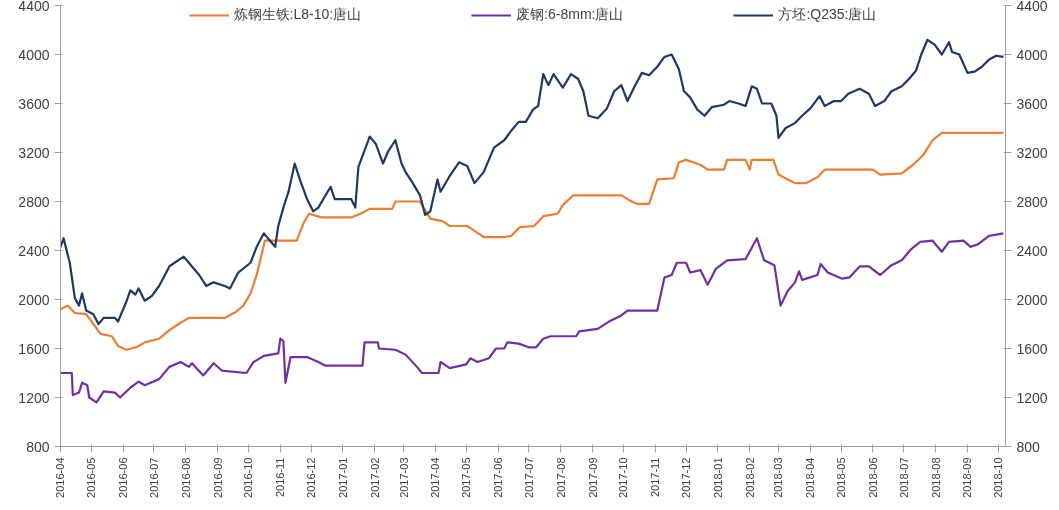  What do you see at coordinates (686, 477) in the screenshot?
I see `x-tick-label: 2017-12` at bounding box center [686, 477].